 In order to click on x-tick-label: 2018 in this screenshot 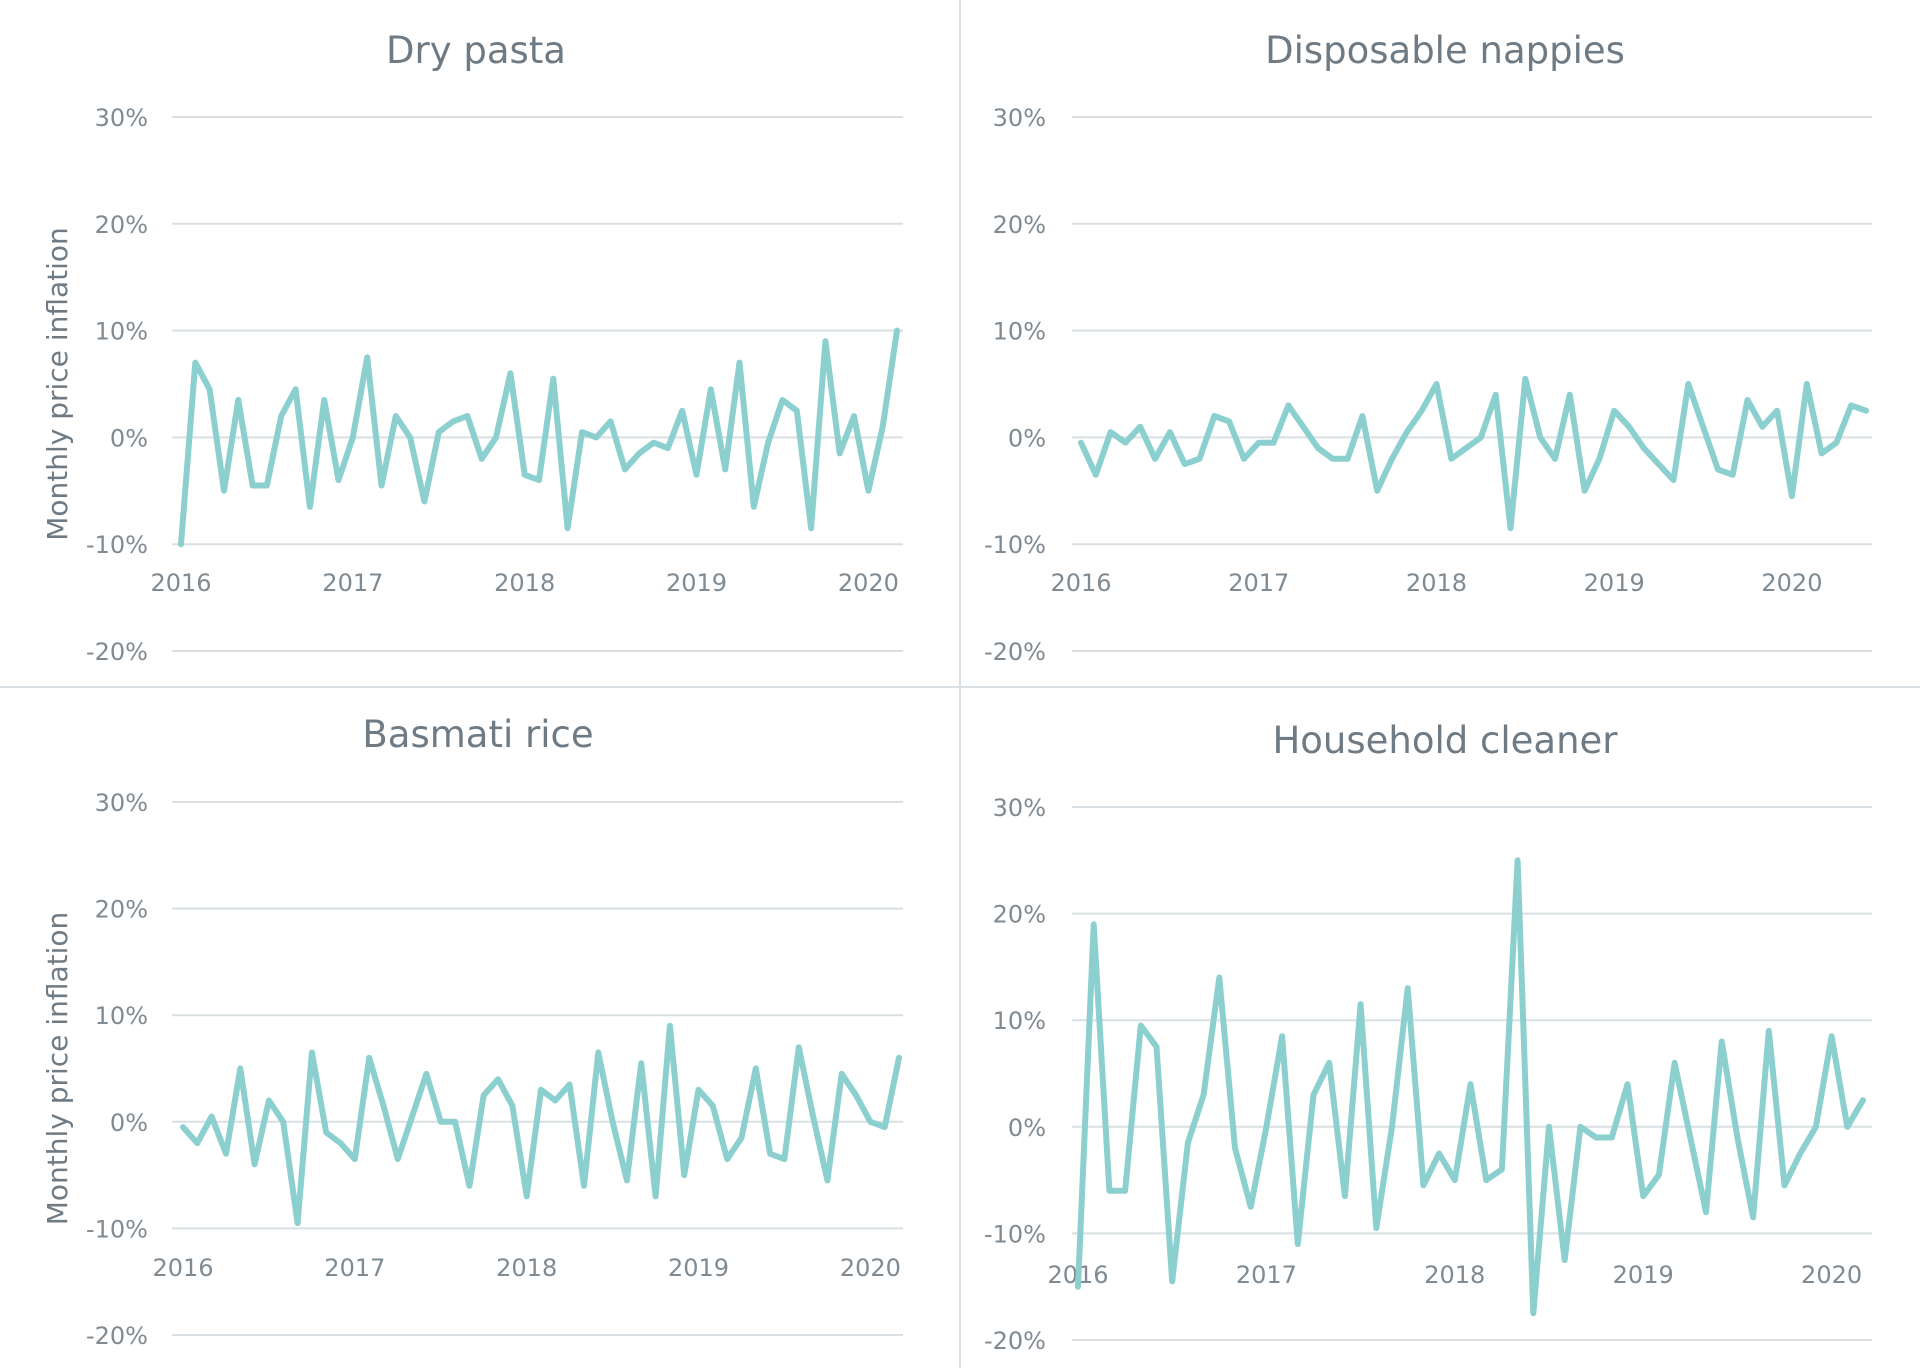, I will do `click(526, 1268)`.